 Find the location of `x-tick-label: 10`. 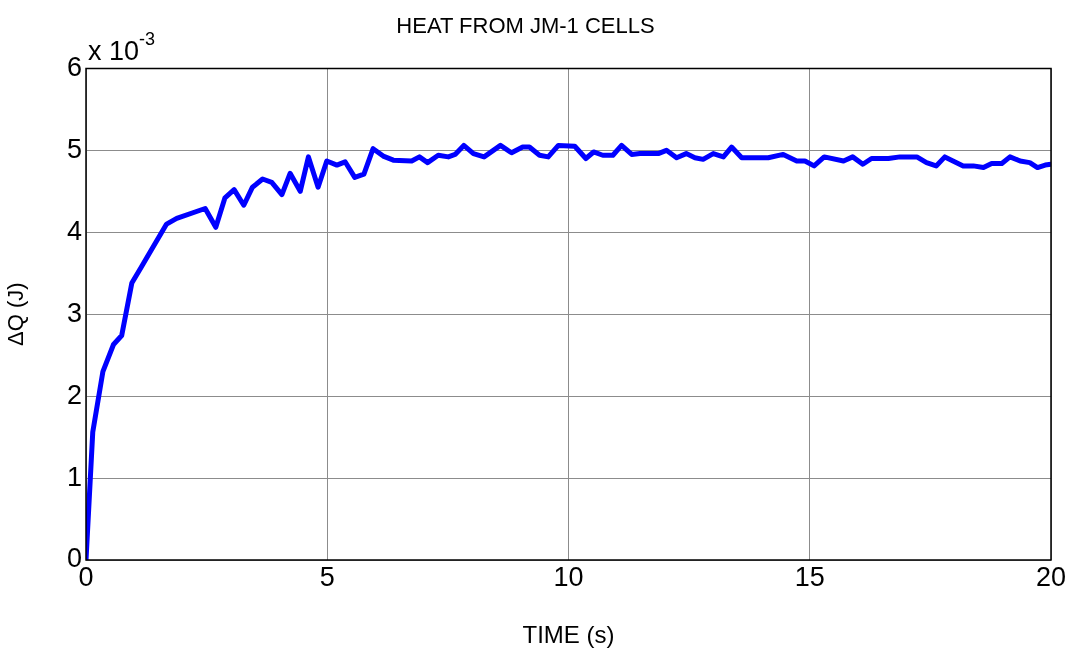

x-tick-label: 10 is located at coordinates (568, 576).